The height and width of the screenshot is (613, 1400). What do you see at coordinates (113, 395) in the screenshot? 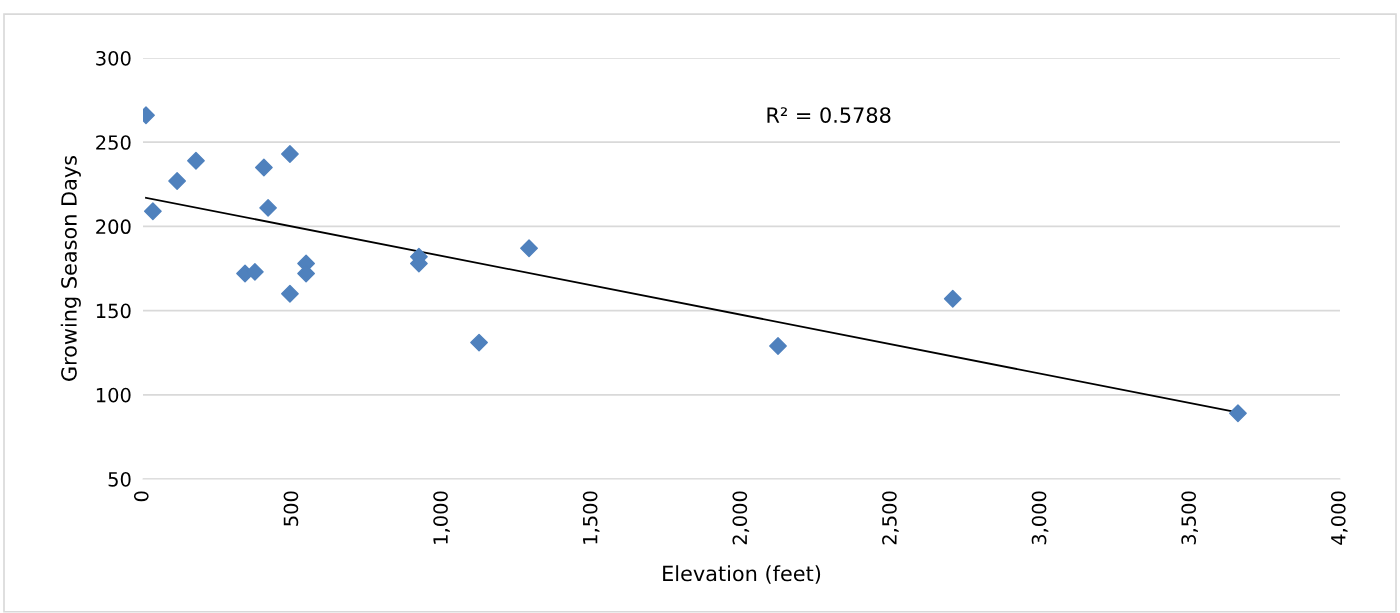
I see `y-tick-label: 100` at bounding box center [113, 395].